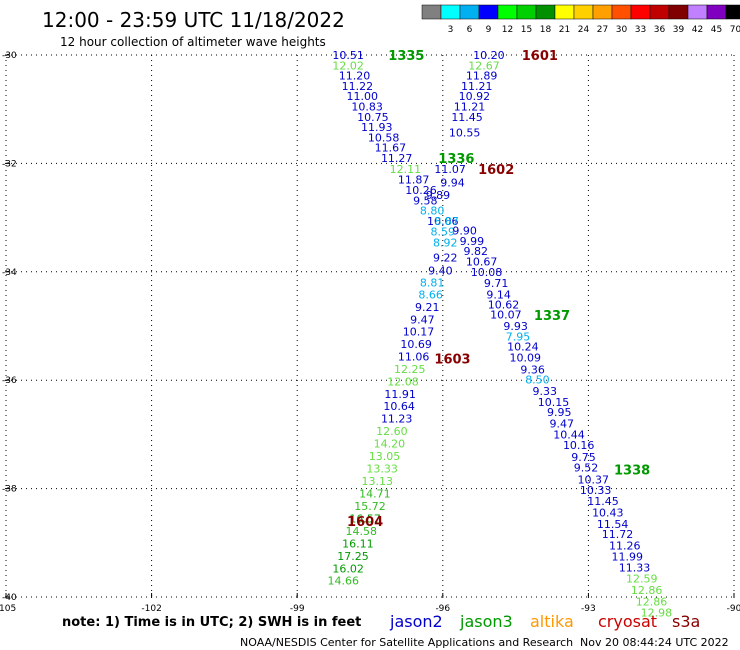 The image size is (740, 650). I want to click on wave-height-value: 8.87, so click(446, 221).